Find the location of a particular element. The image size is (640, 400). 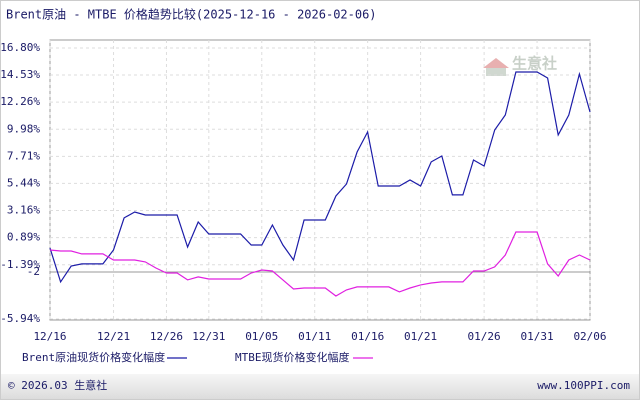

watermark: 生意社 is located at coordinates (520, 65).